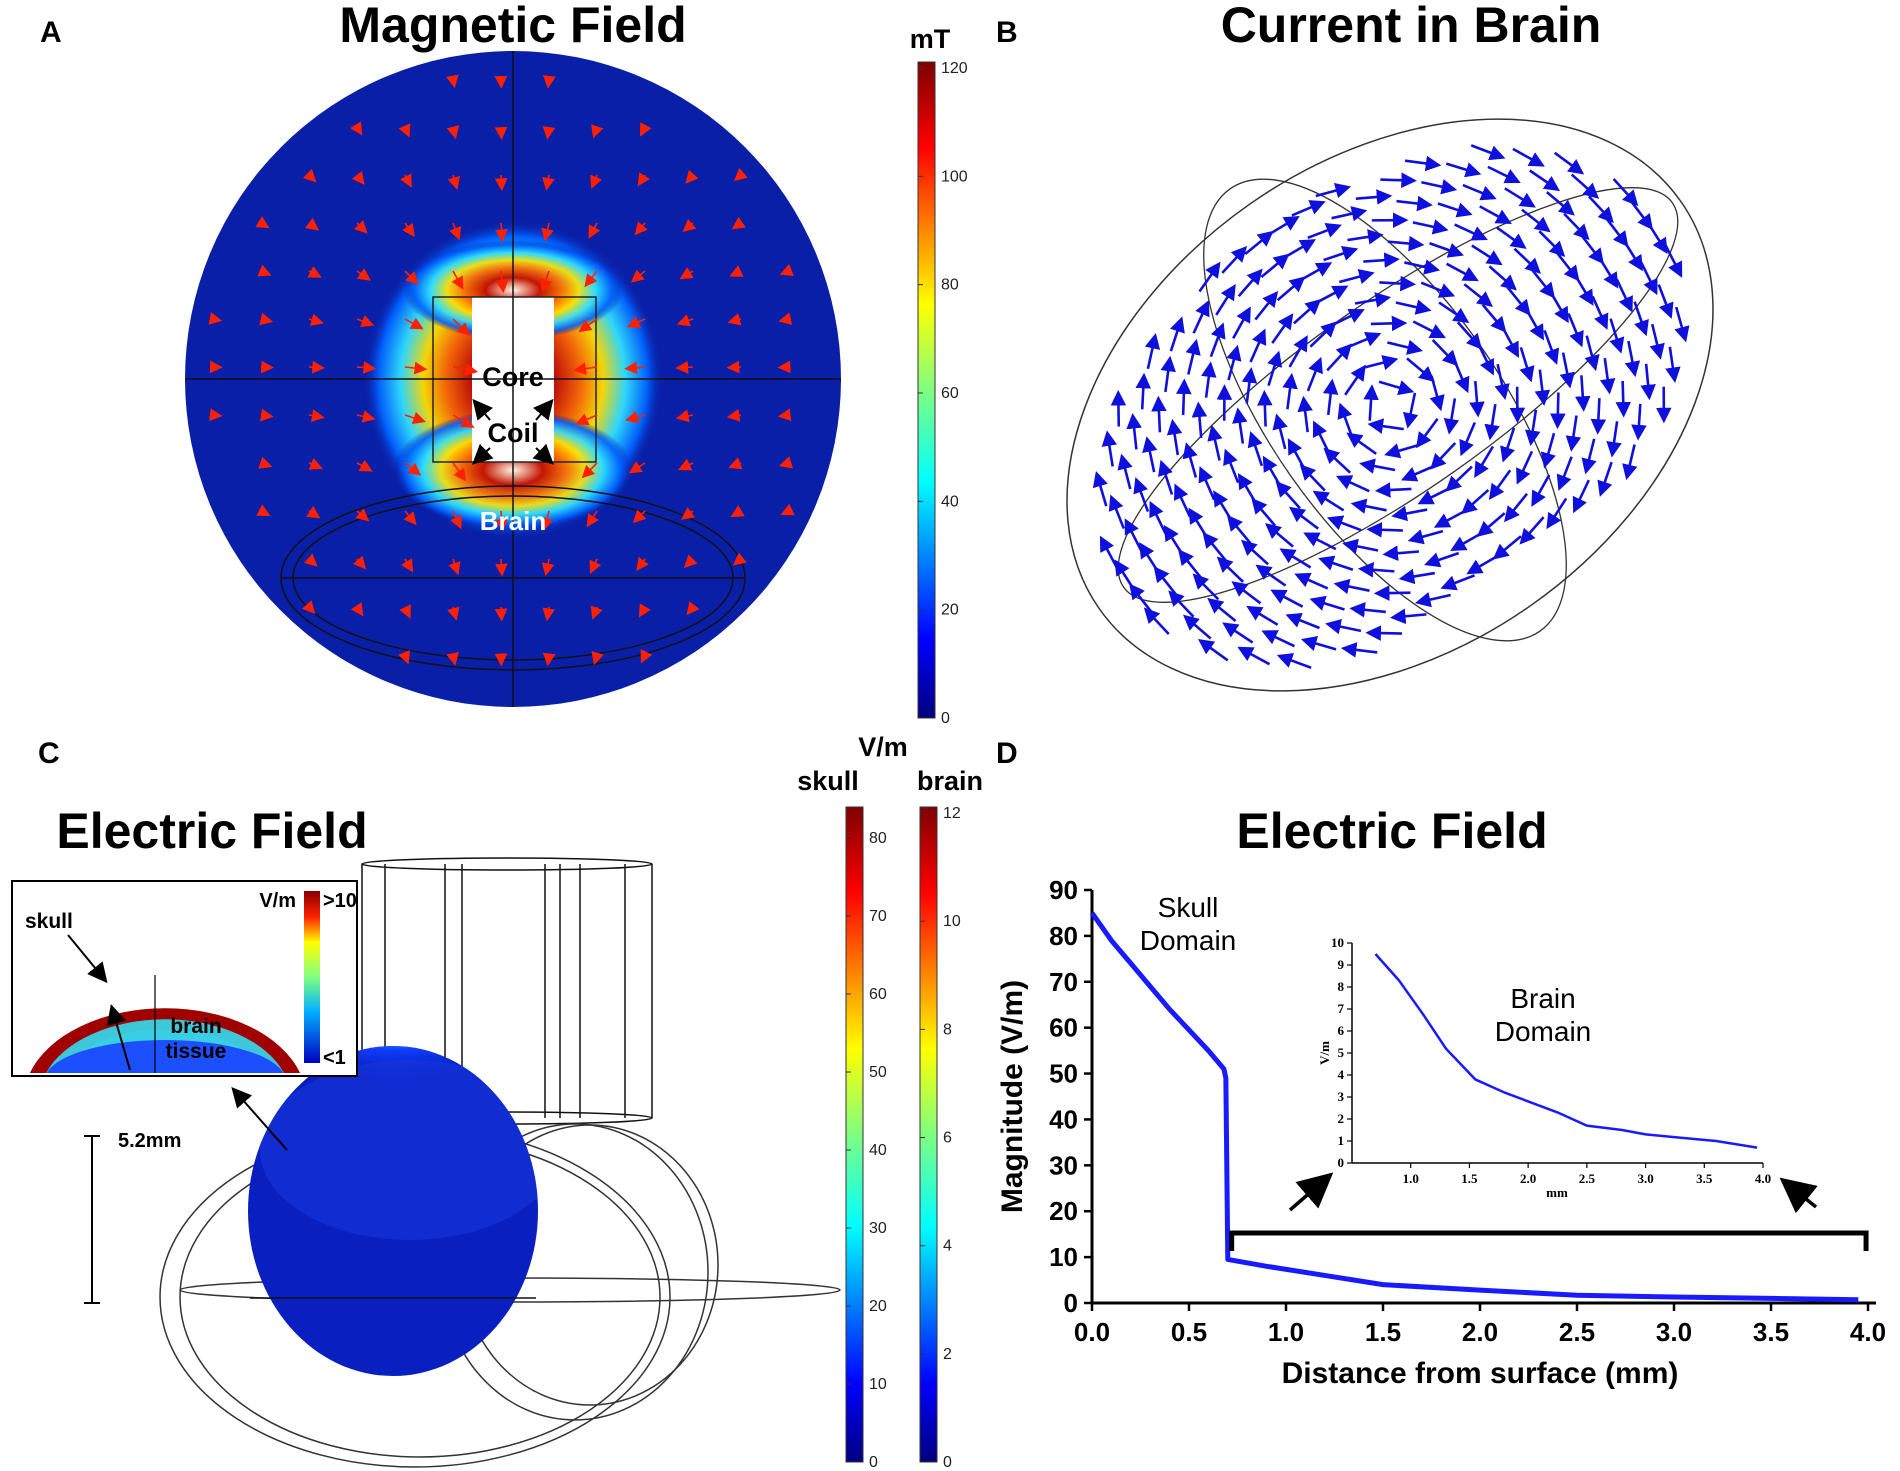 The height and width of the screenshot is (1471, 1900). What do you see at coordinates (878, 1228) in the screenshot?
I see `colorbar-skull-tick-label: 30` at bounding box center [878, 1228].